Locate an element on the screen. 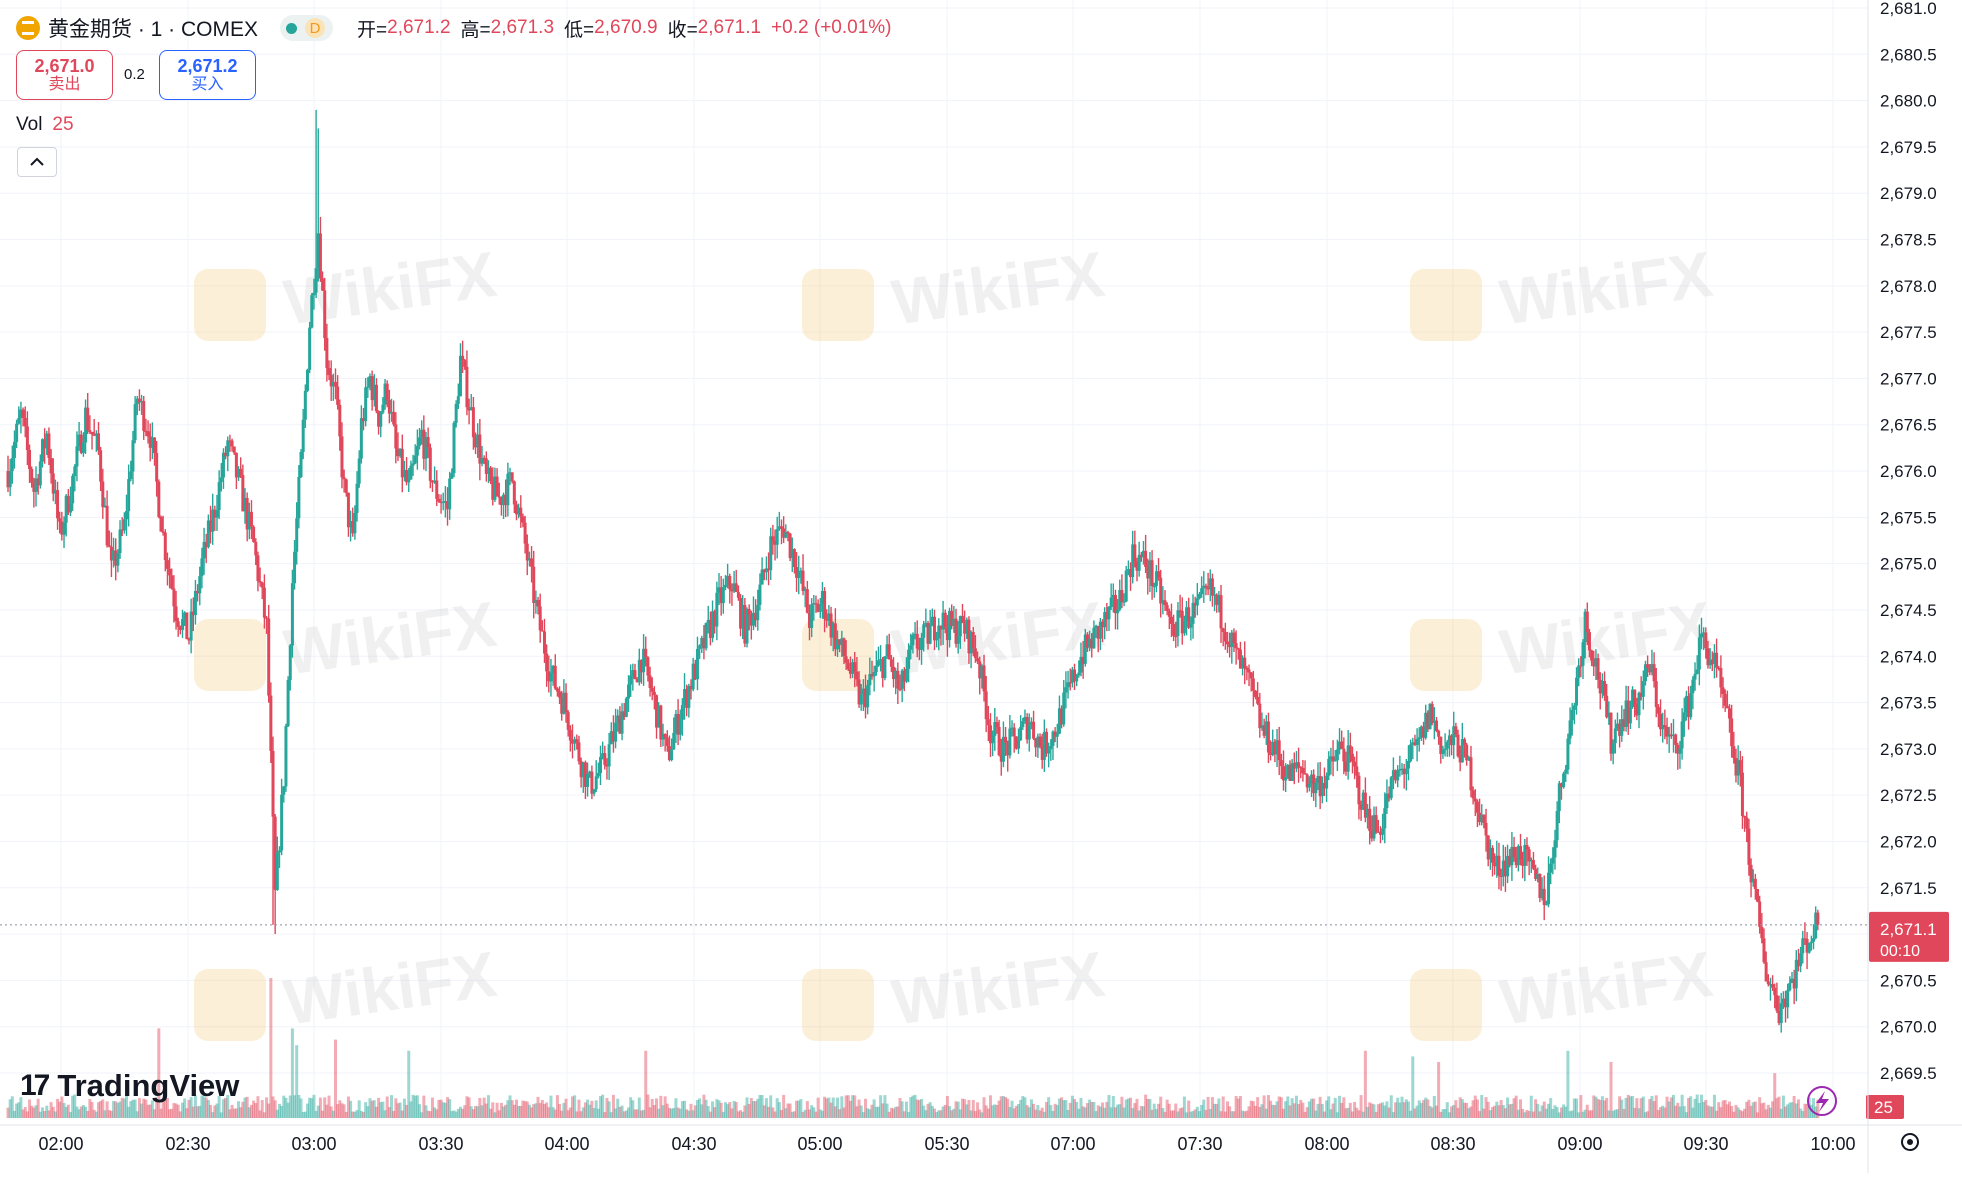 The image size is (1962, 1178). price-tick-label: 2,672.5 is located at coordinates (1908, 795).